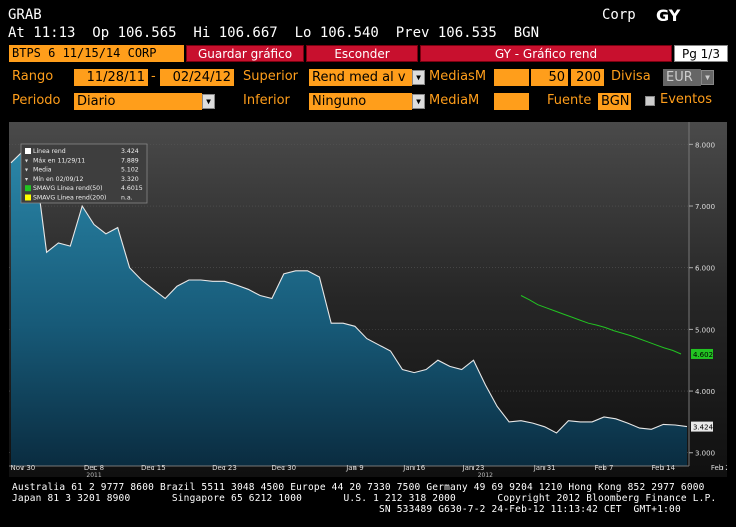 The image size is (736, 527). I want to click on legend-label: SMAVG Línea rend(200), so click(69, 198).